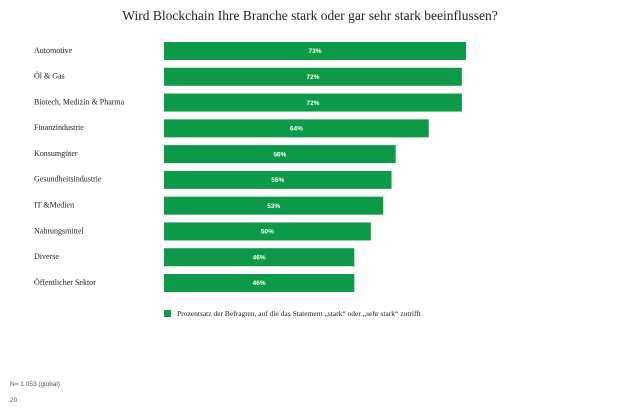  I want to click on legend-swatch, so click(167, 313).